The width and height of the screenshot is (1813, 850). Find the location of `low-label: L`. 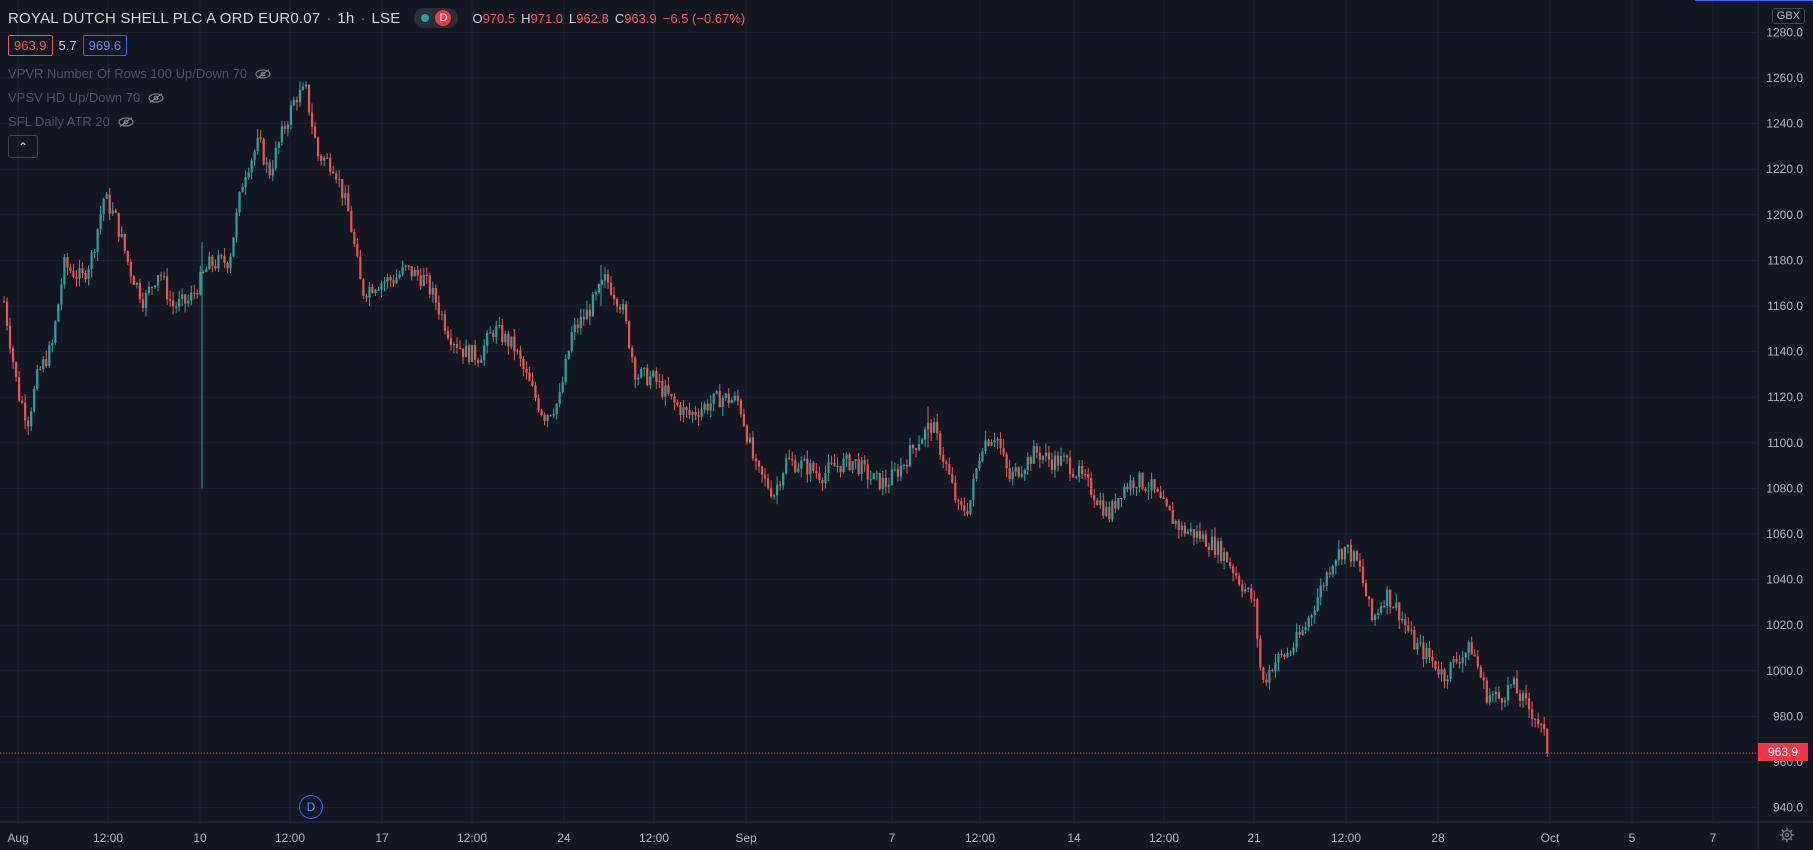

low-label: L is located at coordinates (573, 18).